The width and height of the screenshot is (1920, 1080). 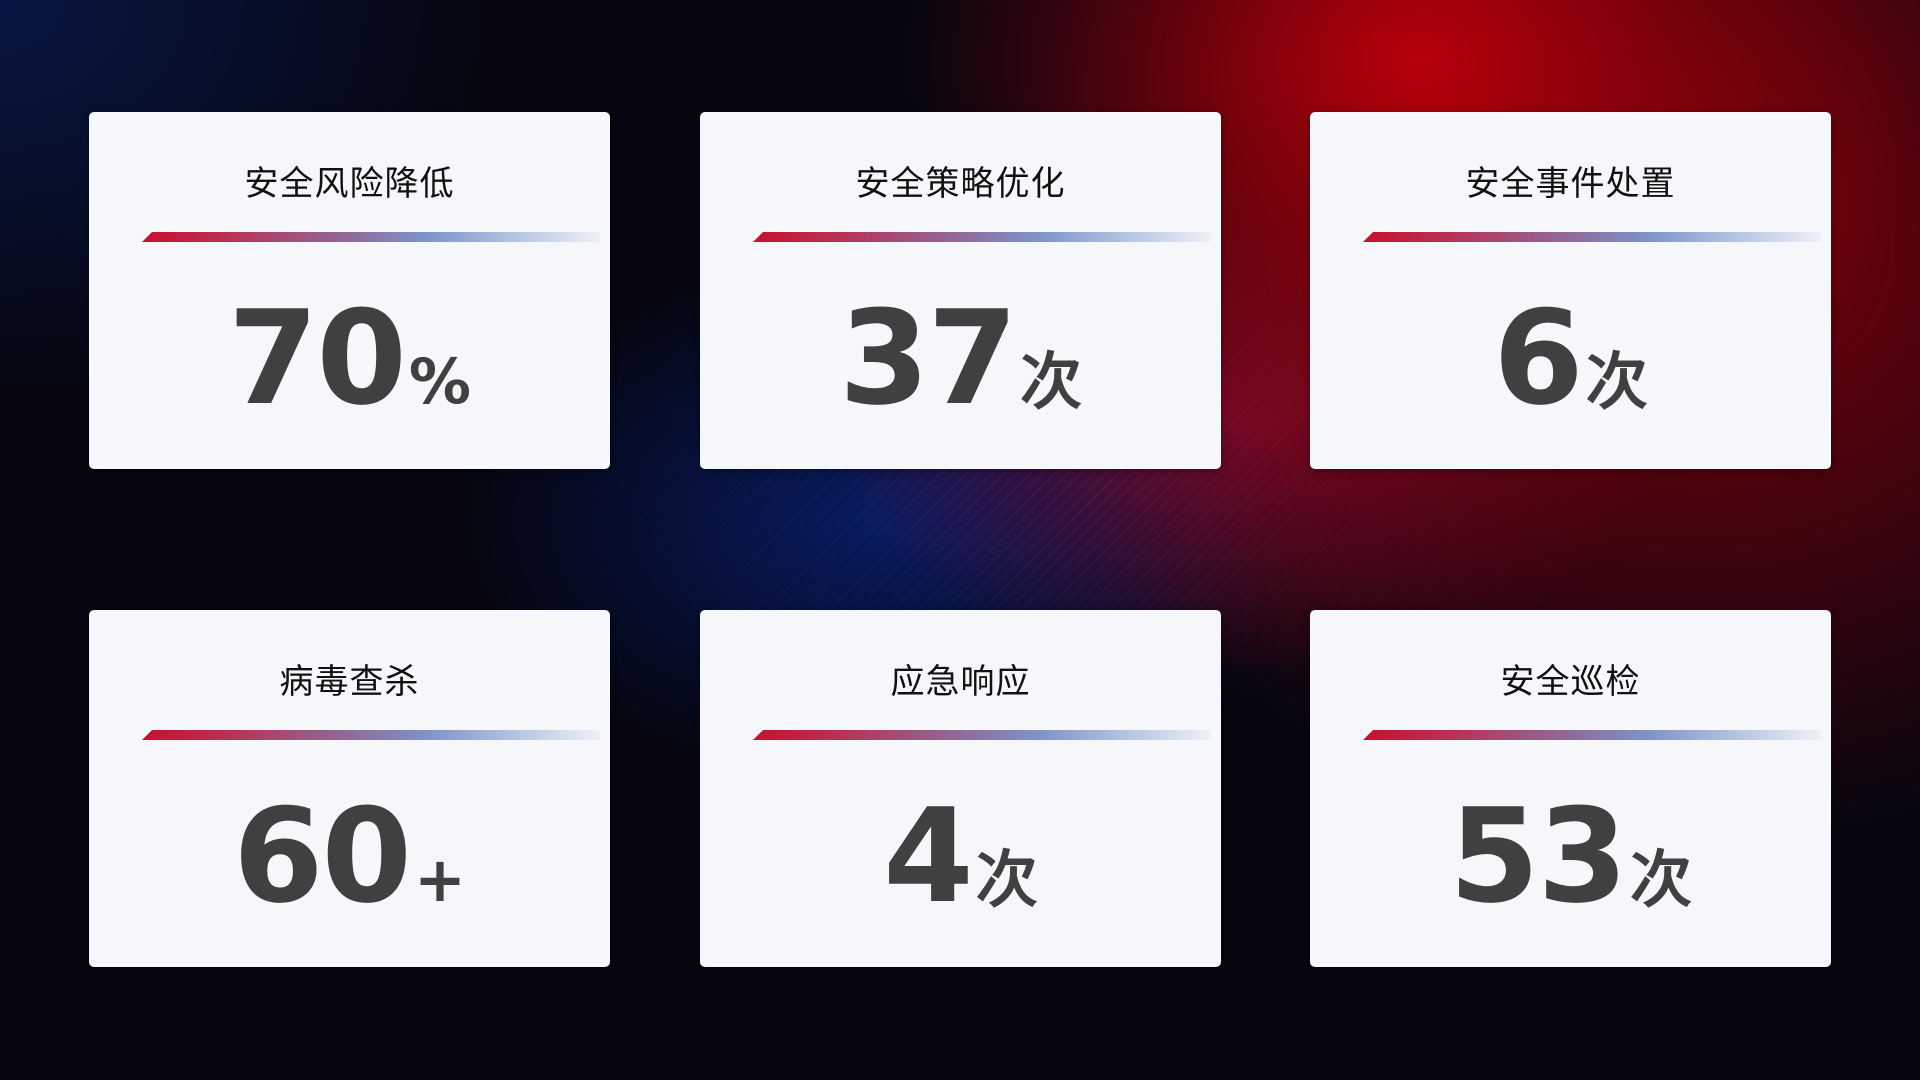 I want to click on stat-card-risk-reduction: 安全风险降低 70%, so click(x=349, y=290).